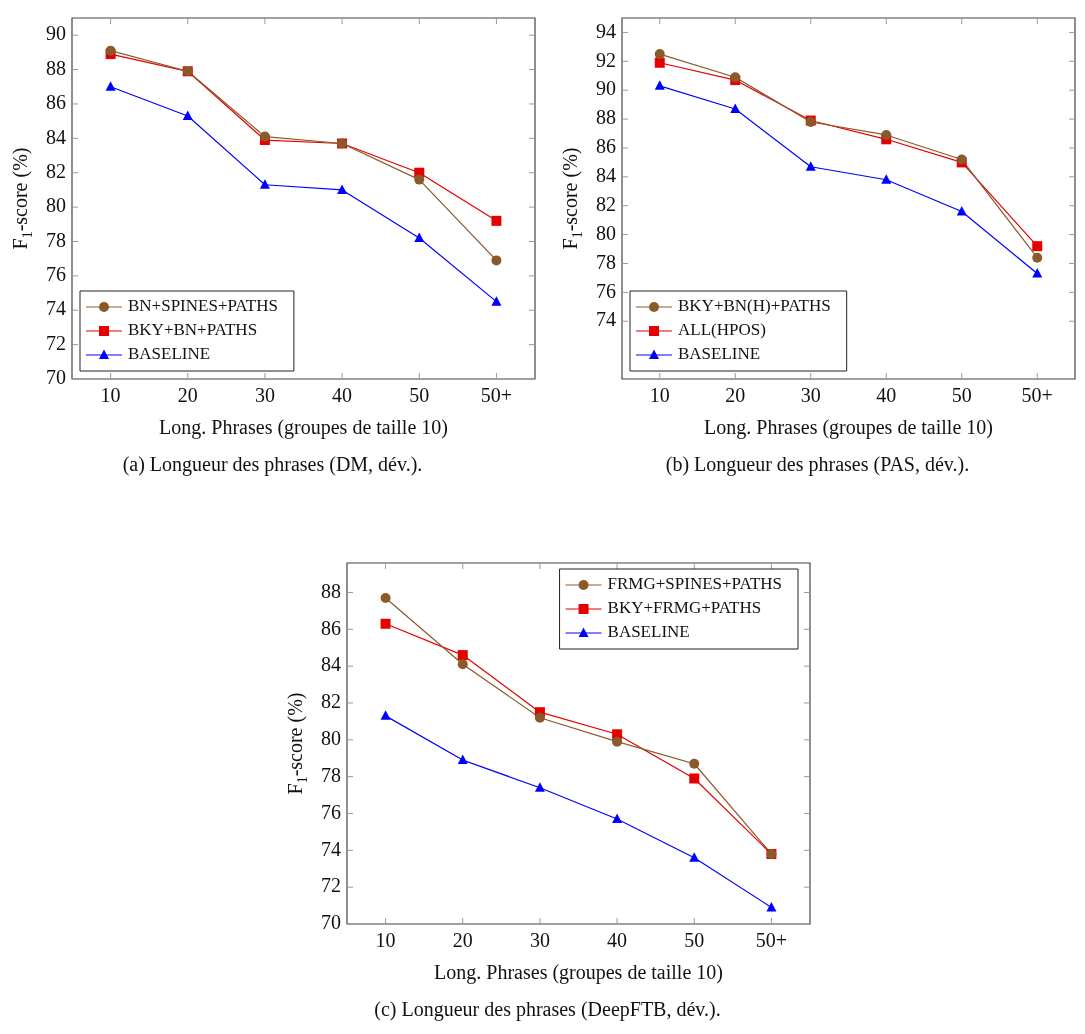  I want to click on legend-label: BKY+FRMG+PATHS, so click(684, 608).